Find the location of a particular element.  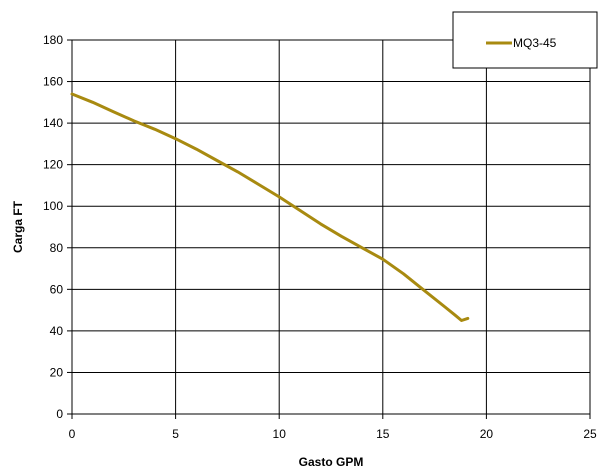

x-tick-label-20: 20 is located at coordinates (487, 434).